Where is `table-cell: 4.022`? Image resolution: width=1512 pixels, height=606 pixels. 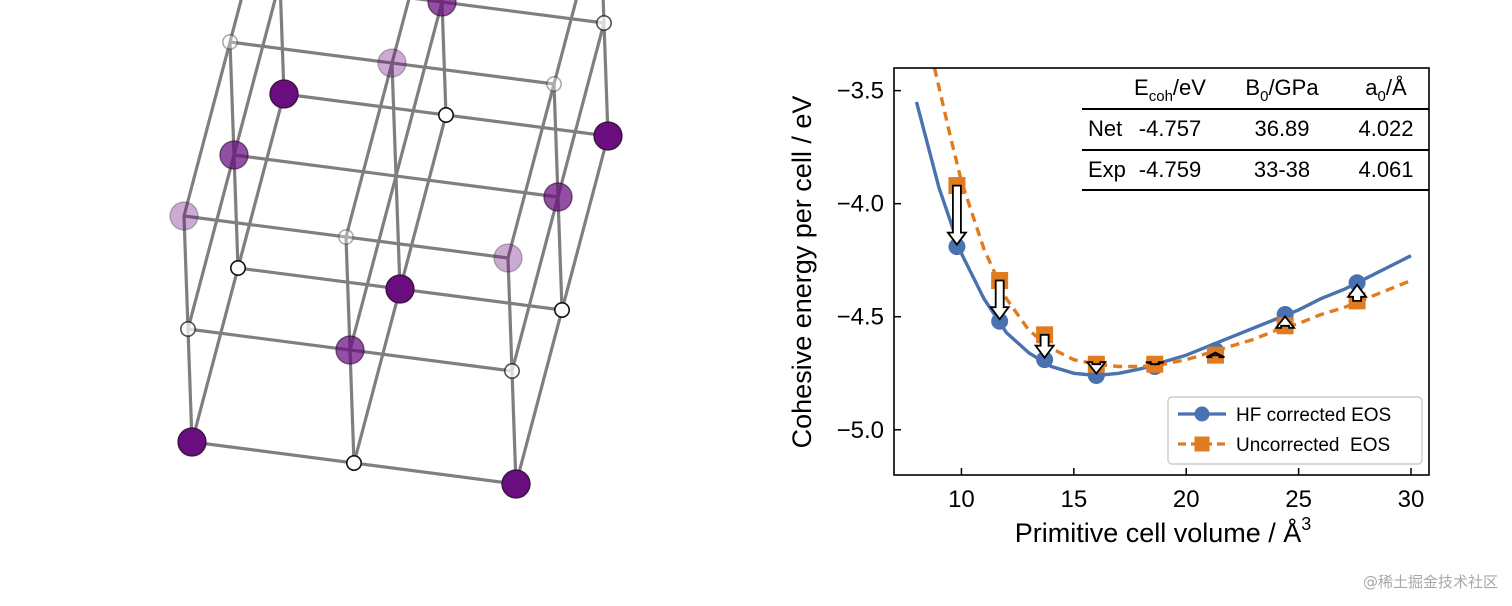
table-cell: 4.022 is located at coordinates (1385, 128).